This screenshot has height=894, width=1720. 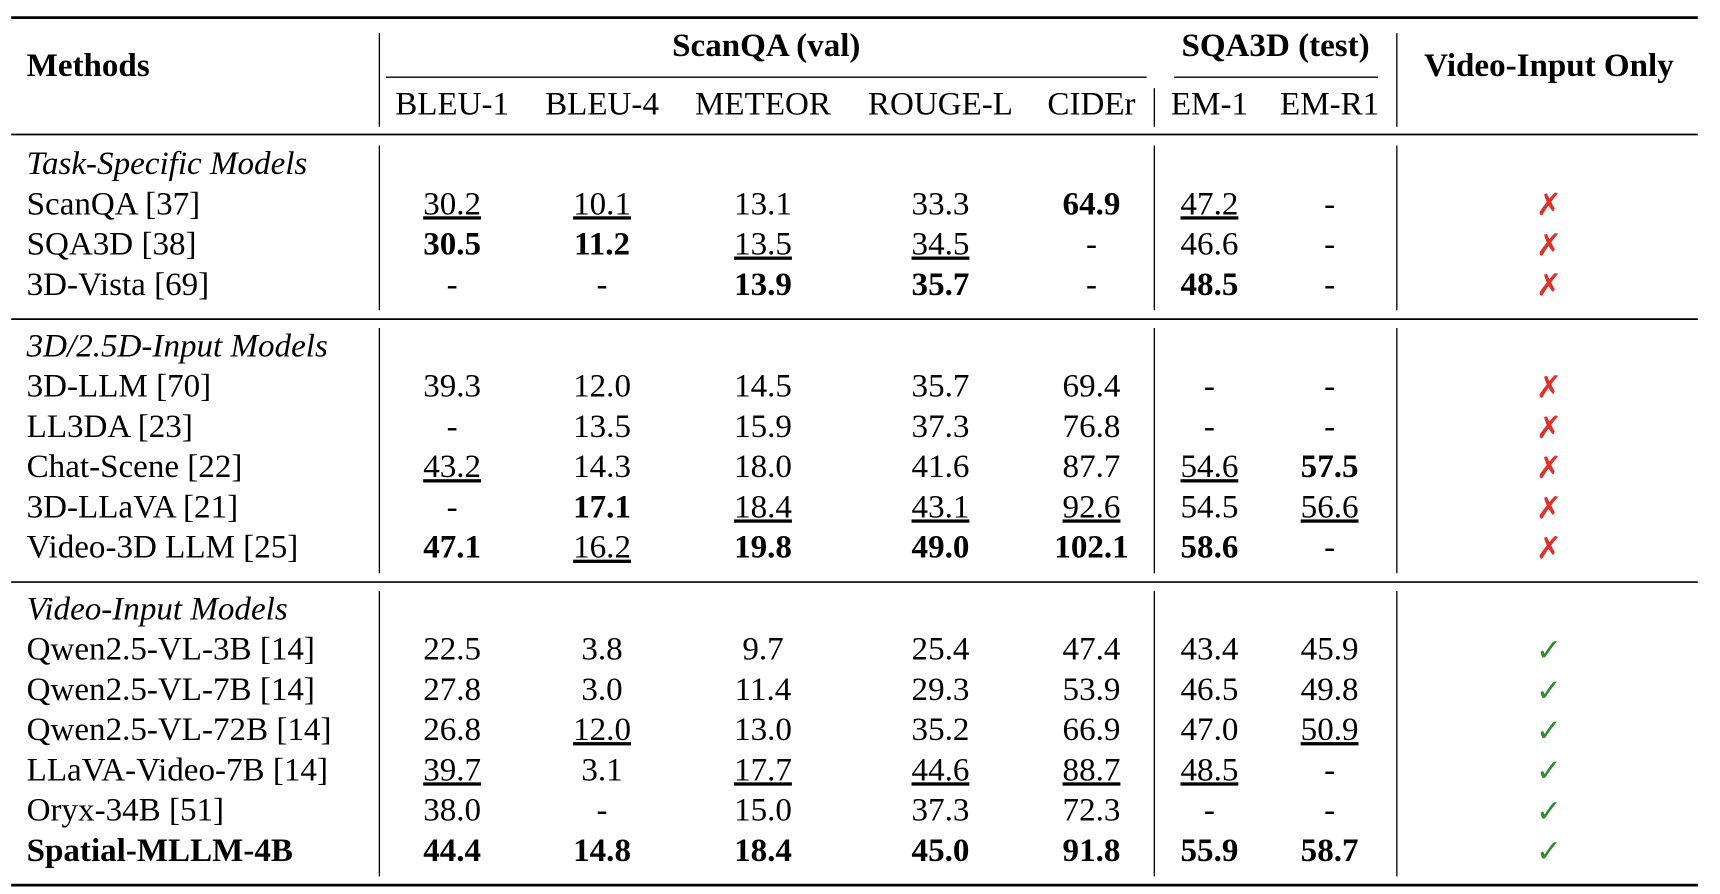 What do you see at coordinates (602, 730) in the screenshot?
I see `cell-value: 12.0` at bounding box center [602, 730].